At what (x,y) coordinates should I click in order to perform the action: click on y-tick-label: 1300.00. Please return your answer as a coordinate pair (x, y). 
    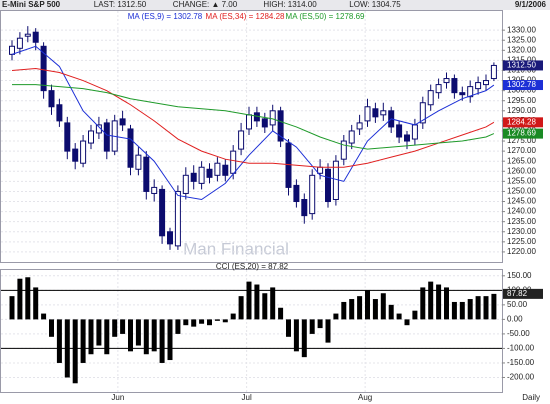
    Looking at the image, I should click on (521, 90).